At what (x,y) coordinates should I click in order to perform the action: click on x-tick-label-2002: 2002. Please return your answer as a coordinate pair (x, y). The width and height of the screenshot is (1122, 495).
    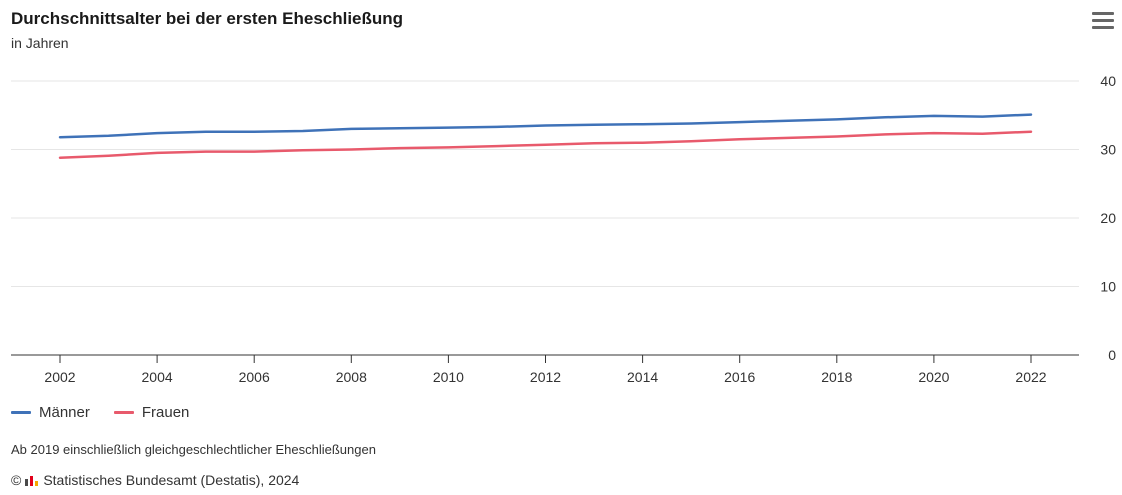
    Looking at the image, I should click on (59, 377).